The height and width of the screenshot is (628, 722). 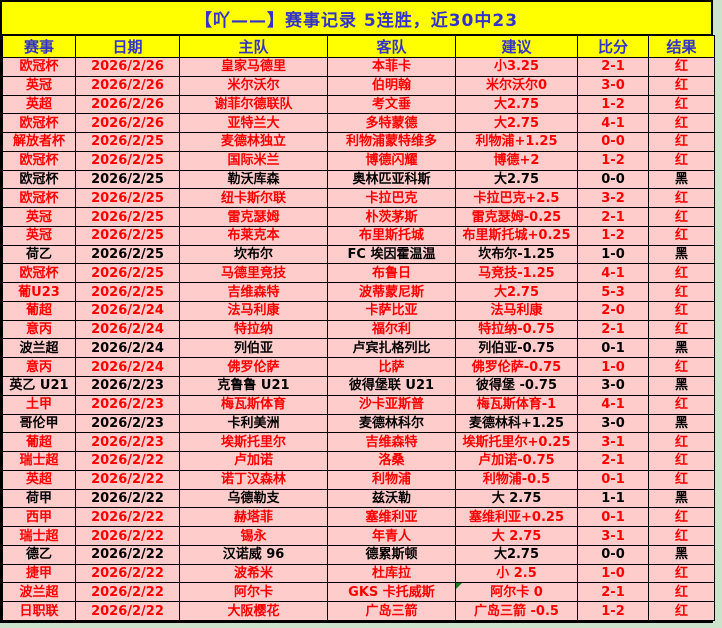 I want to click on tip-cell: 坎布尔-1.25, so click(x=516, y=254).